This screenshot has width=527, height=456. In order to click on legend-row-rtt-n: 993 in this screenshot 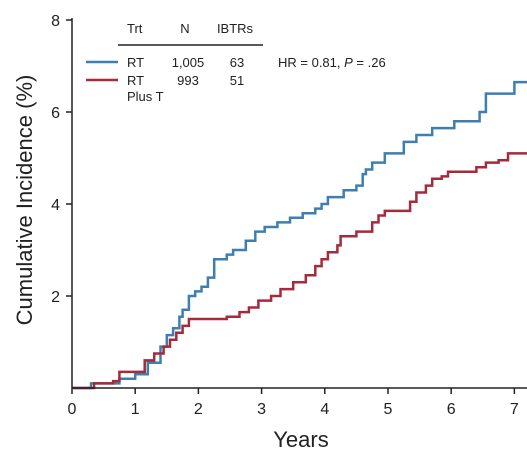, I will do `click(188, 80)`.